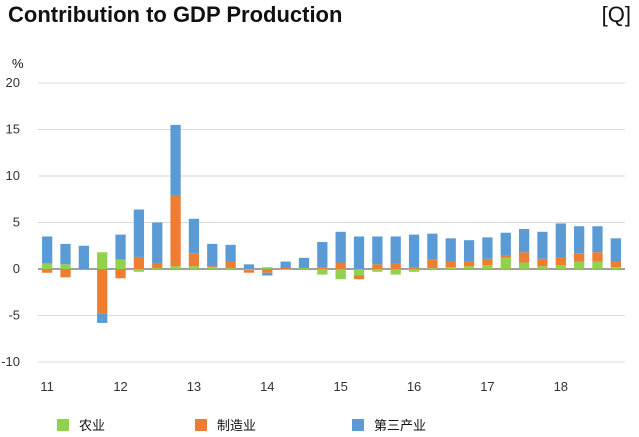  Describe the element at coordinates (65, 273) in the screenshot. I see `bar-manufacturing-11Q2` at that location.